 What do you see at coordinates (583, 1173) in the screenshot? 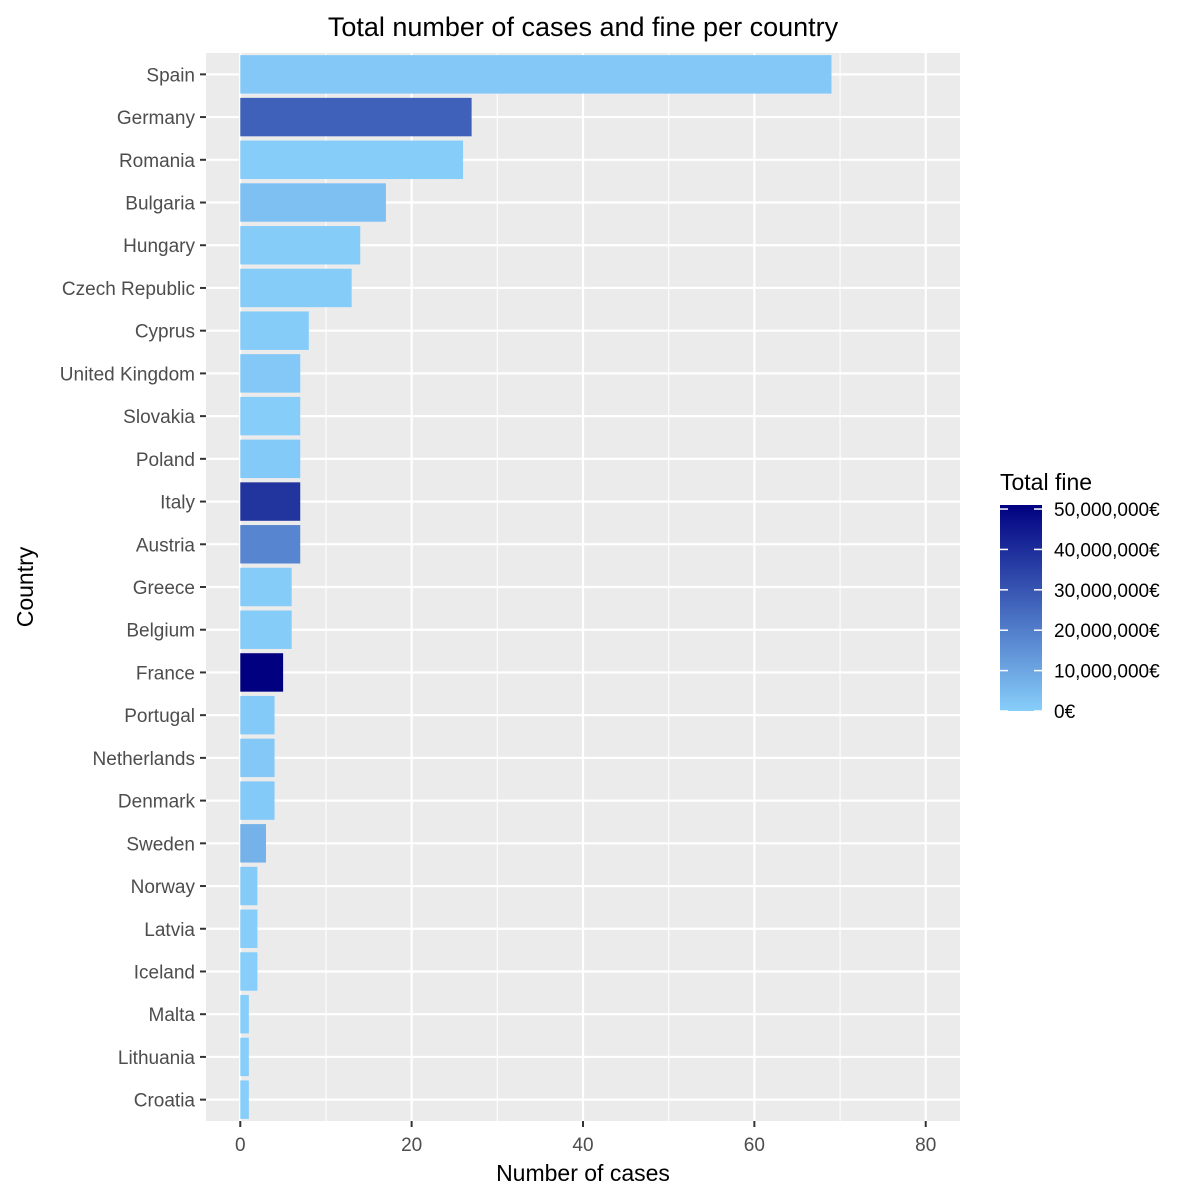
I see `x-axis-title: Number of cases` at bounding box center [583, 1173].